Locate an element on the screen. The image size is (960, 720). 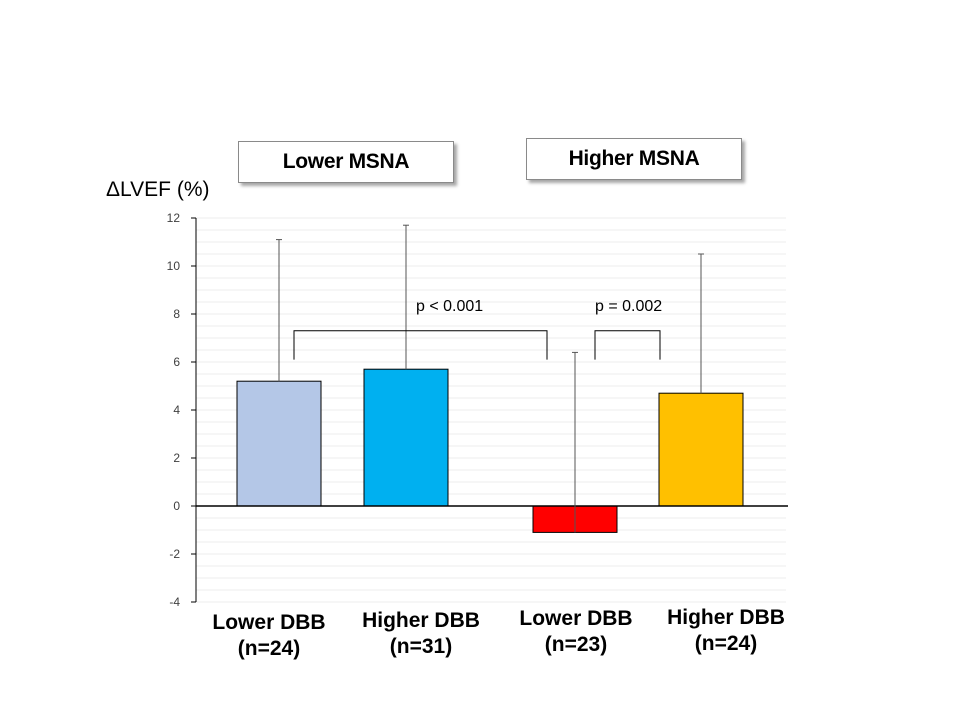
y-tick-label: 2 is located at coordinates (176, 458).